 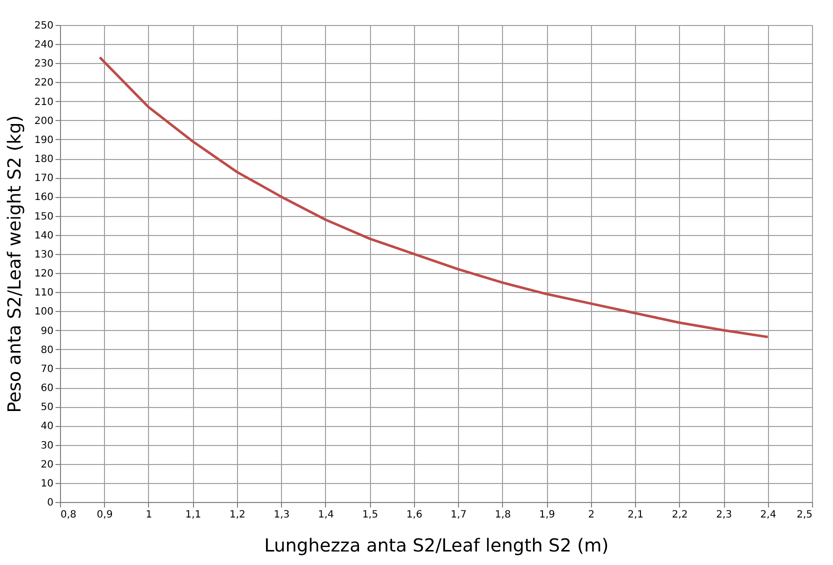 What do you see at coordinates (44, 26) in the screenshot?
I see `y-tick-label: 250` at bounding box center [44, 26].